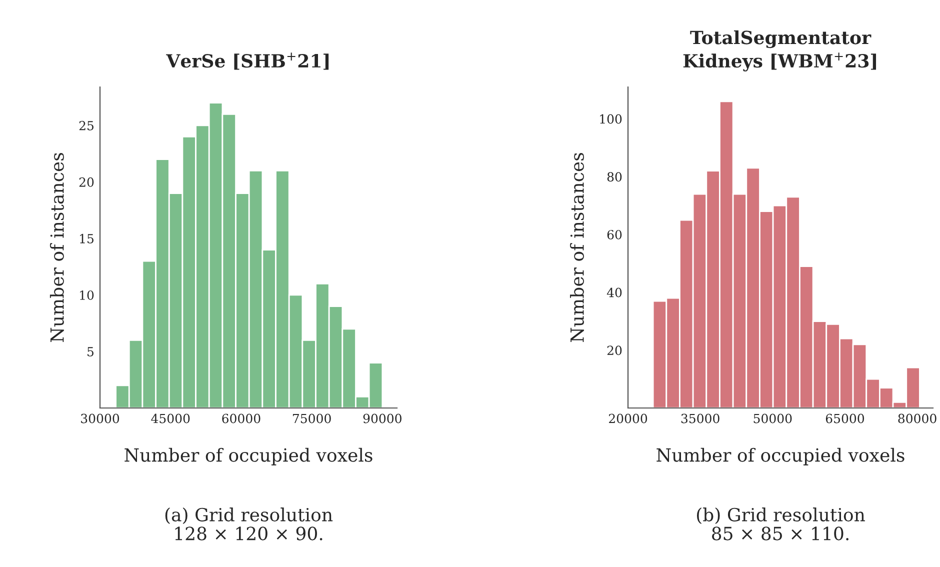 Image resolution: width=940 pixels, height=567 pixels. I want to click on x-tick-label: 50000, so click(773, 419).